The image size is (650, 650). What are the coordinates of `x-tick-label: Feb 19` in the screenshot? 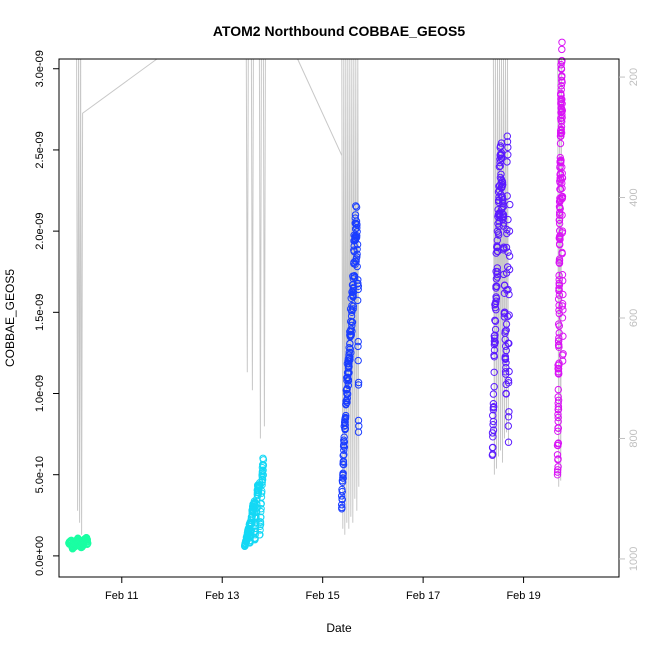 It's located at (523, 596).